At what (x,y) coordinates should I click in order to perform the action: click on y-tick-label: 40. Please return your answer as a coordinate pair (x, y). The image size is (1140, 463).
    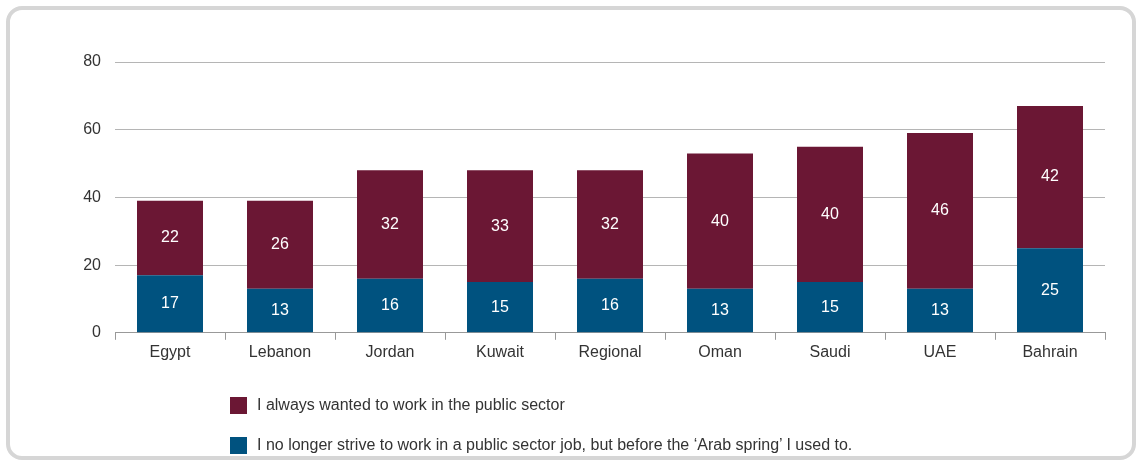
    Looking at the image, I should click on (92, 196).